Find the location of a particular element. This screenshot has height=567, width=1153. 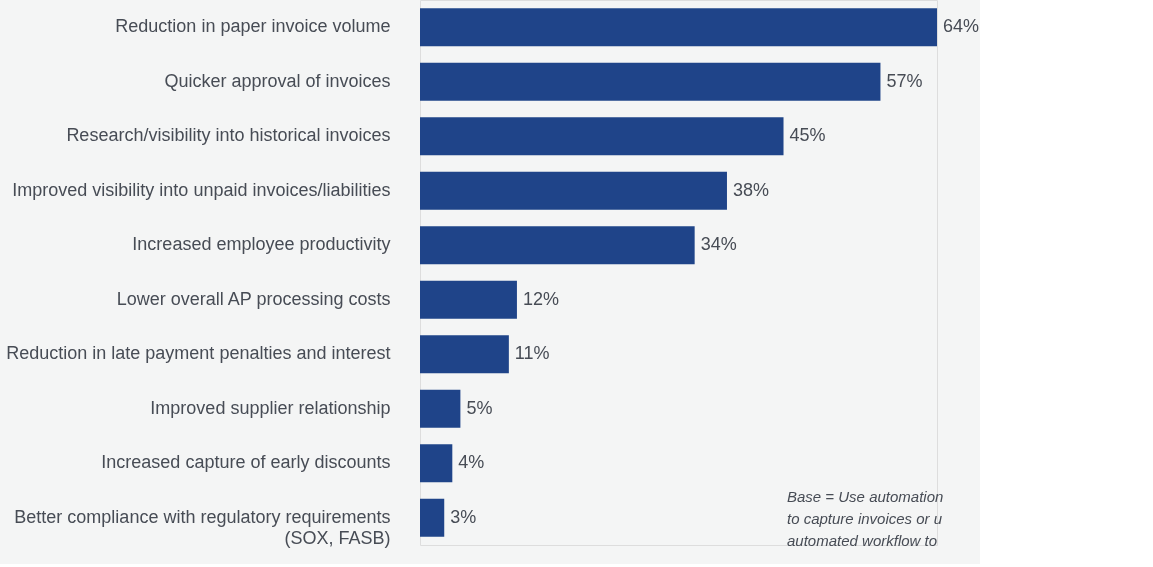

data-label: 34% is located at coordinates (718, 244).